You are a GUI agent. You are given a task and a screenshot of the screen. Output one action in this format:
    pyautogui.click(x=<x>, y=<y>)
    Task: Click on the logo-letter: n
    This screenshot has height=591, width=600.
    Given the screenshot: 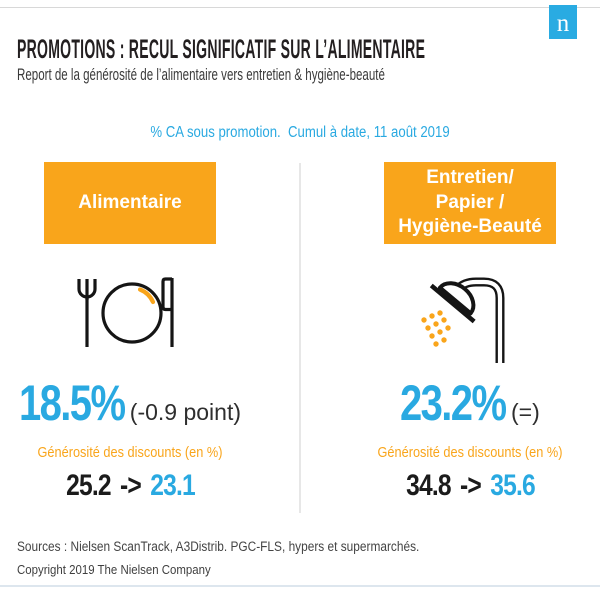 What is the action you would take?
    pyautogui.click(x=563, y=23)
    